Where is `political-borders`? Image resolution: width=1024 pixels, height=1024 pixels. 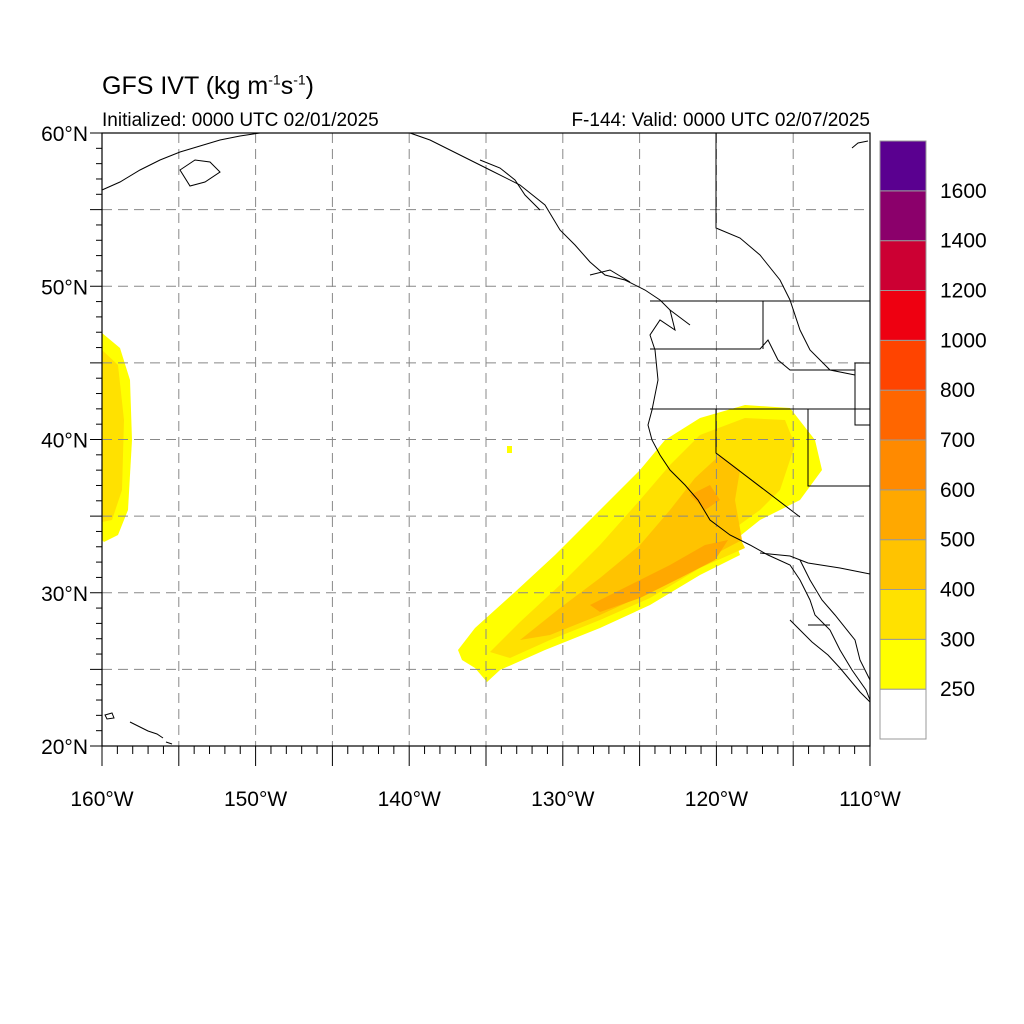 political-borders is located at coordinates (760, 379).